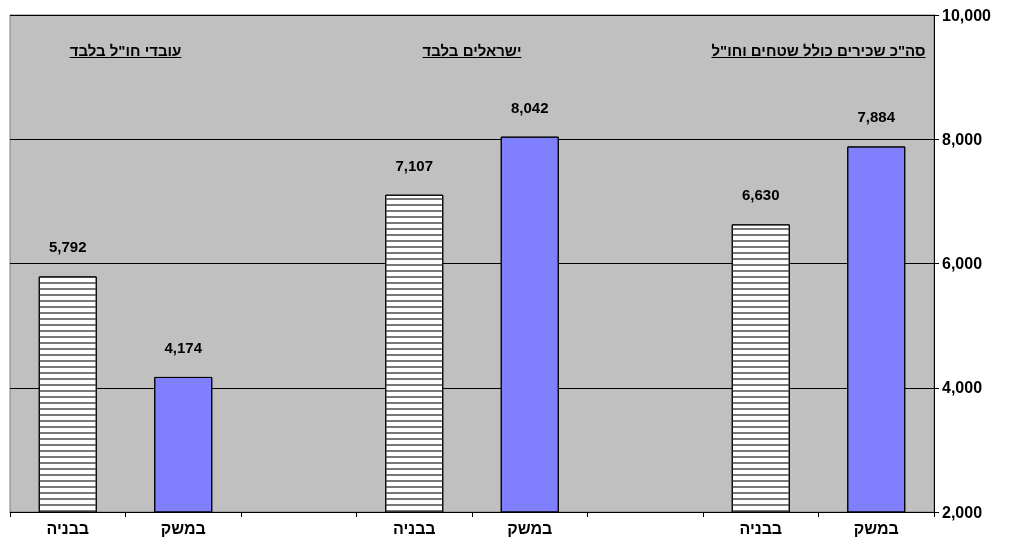  What do you see at coordinates (962, 263) in the screenshot?
I see `y-tick-label: 6,000` at bounding box center [962, 263].